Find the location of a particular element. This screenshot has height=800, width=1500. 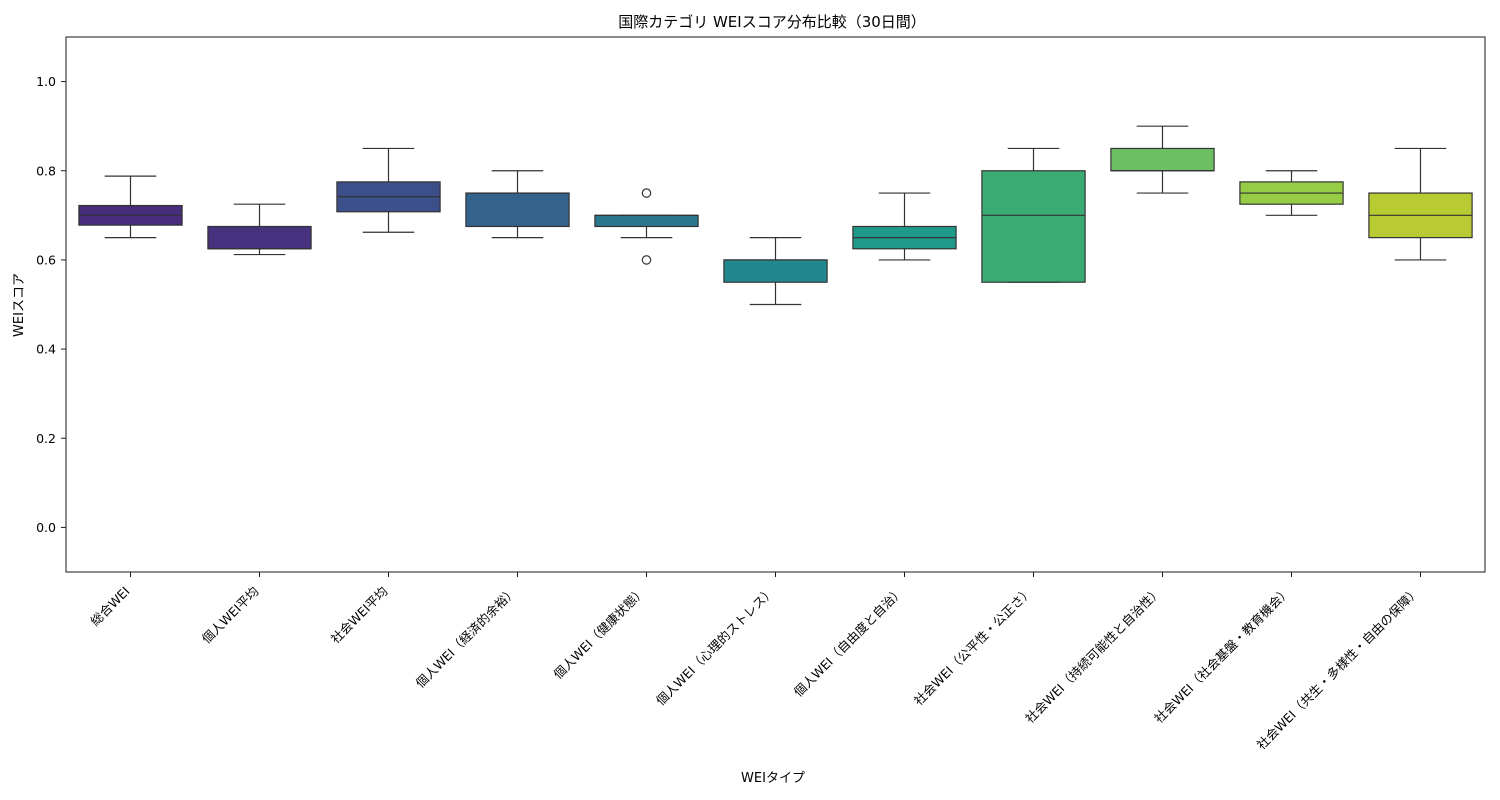

x-tick-label: 社会WEI（共生・多様性・自由の保障） is located at coordinates (1338, 668).